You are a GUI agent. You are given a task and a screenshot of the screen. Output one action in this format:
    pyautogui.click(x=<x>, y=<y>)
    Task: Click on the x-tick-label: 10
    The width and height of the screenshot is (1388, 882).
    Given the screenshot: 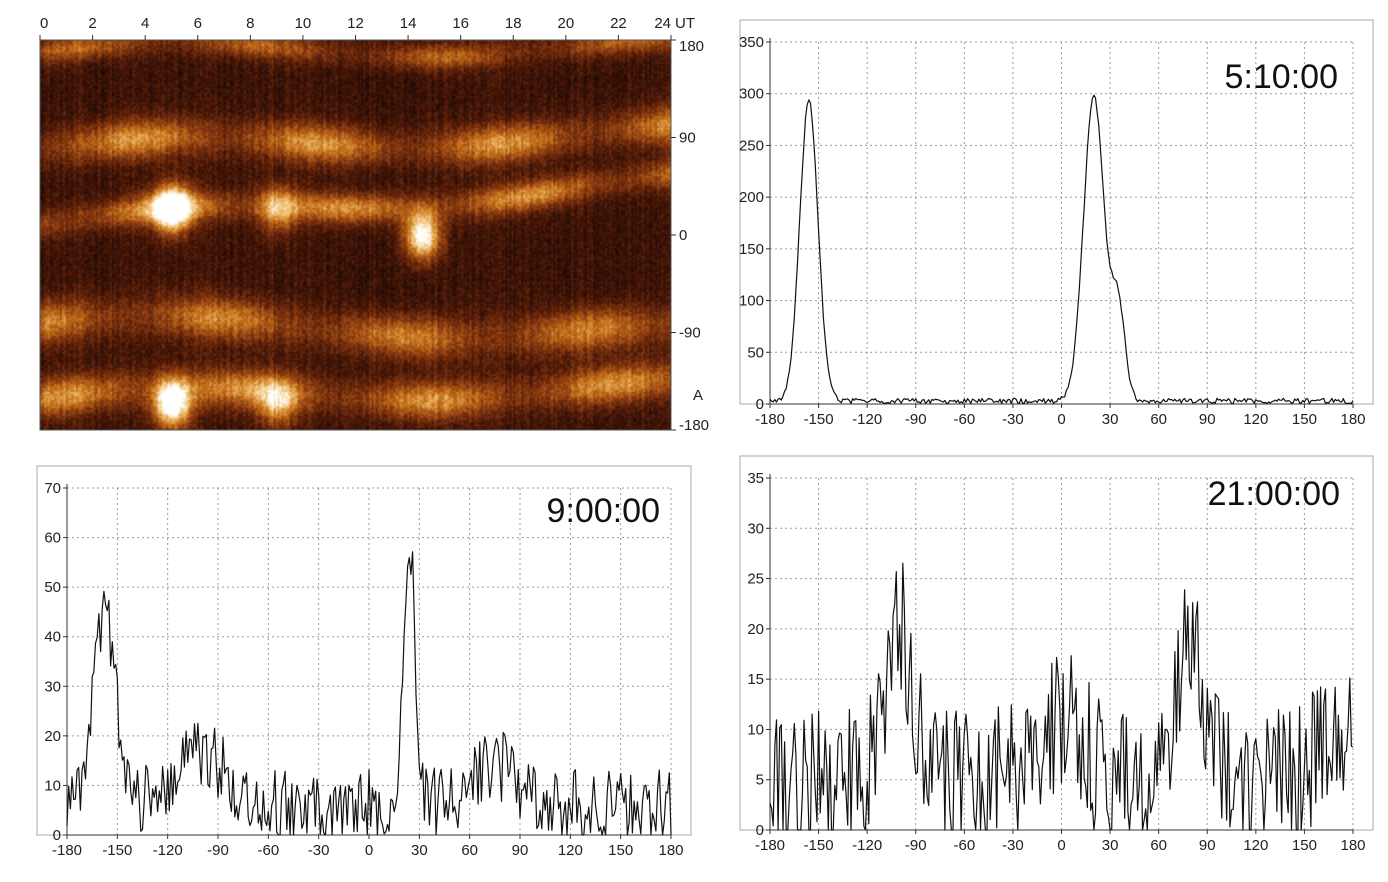 What is the action you would take?
    pyautogui.click(x=303, y=23)
    